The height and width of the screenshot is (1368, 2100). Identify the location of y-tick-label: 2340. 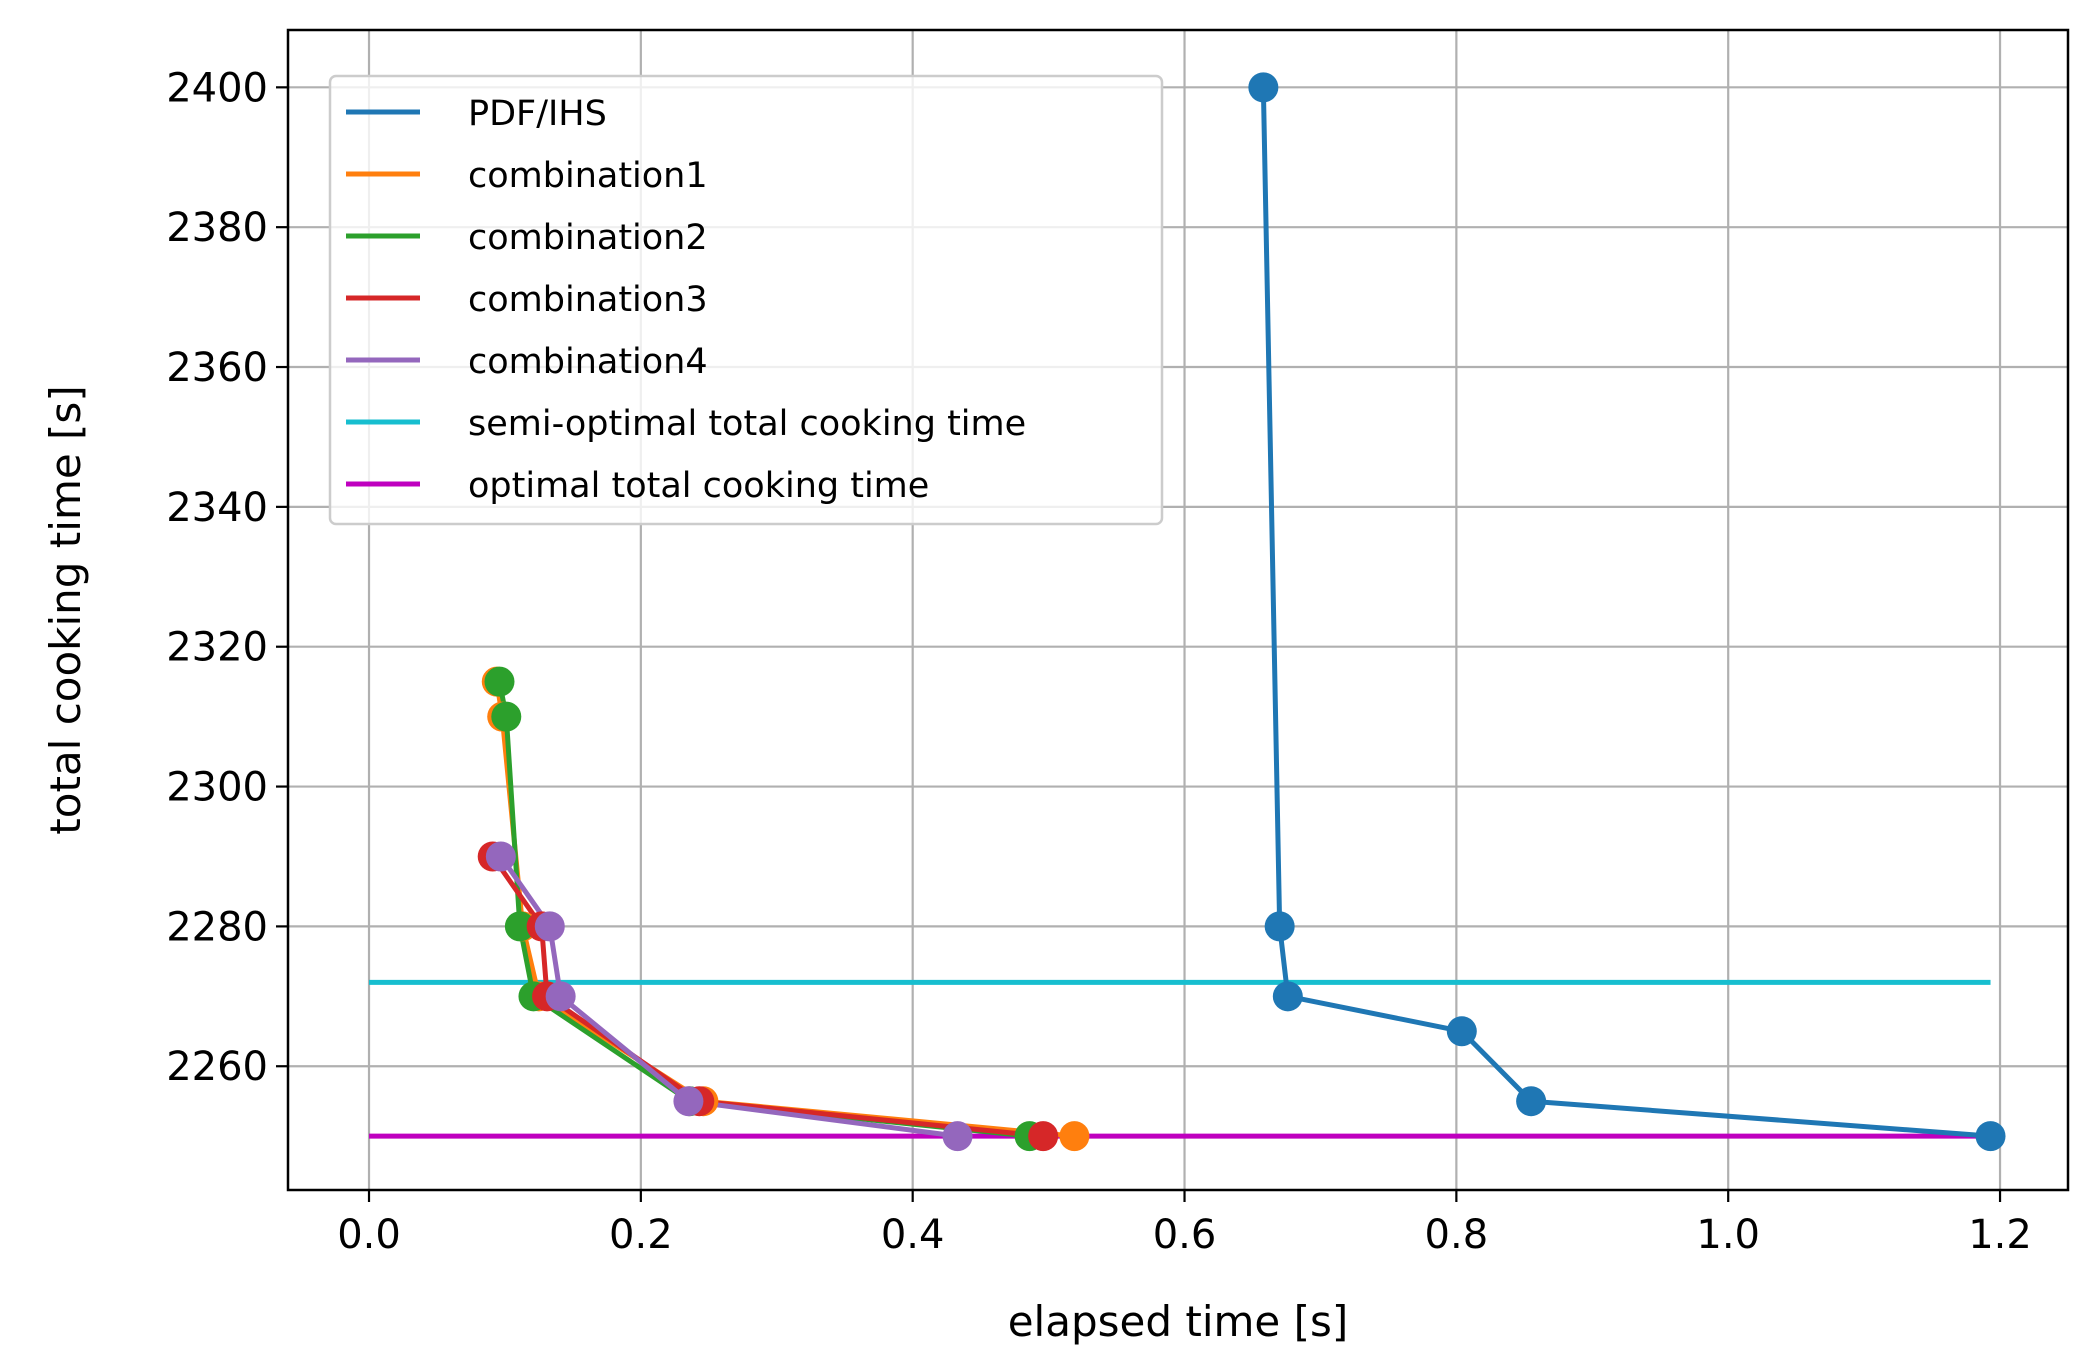
(217, 508).